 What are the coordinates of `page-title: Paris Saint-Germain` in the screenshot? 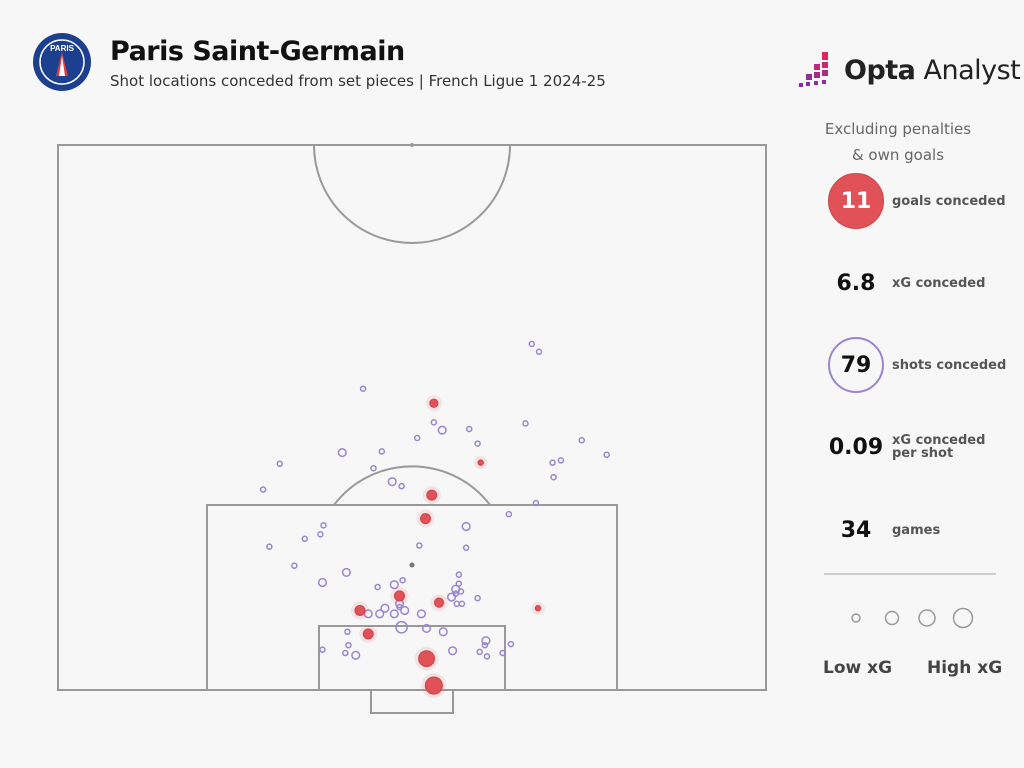 It's located at (257, 51).